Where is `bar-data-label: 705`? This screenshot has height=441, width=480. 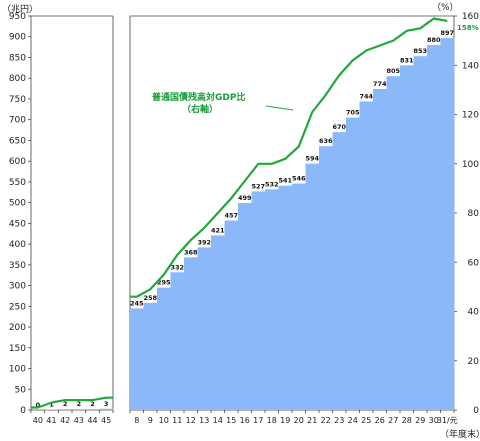
bar-data-label: 705 is located at coordinates (353, 113).